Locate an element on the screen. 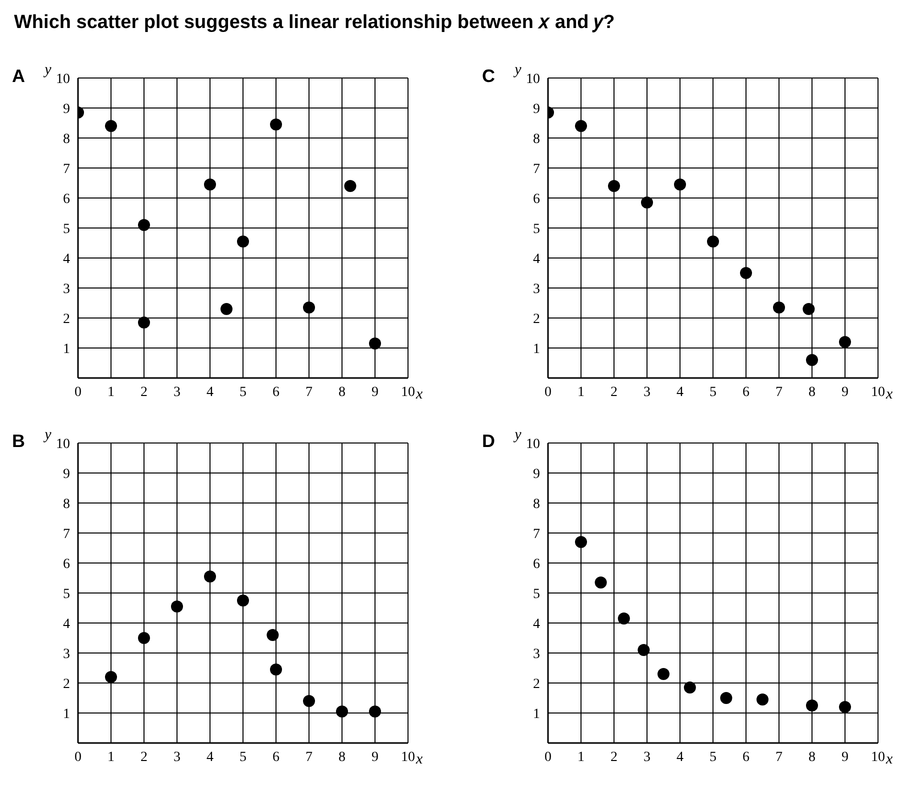  chart-title: A is located at coordinates (18, 76).